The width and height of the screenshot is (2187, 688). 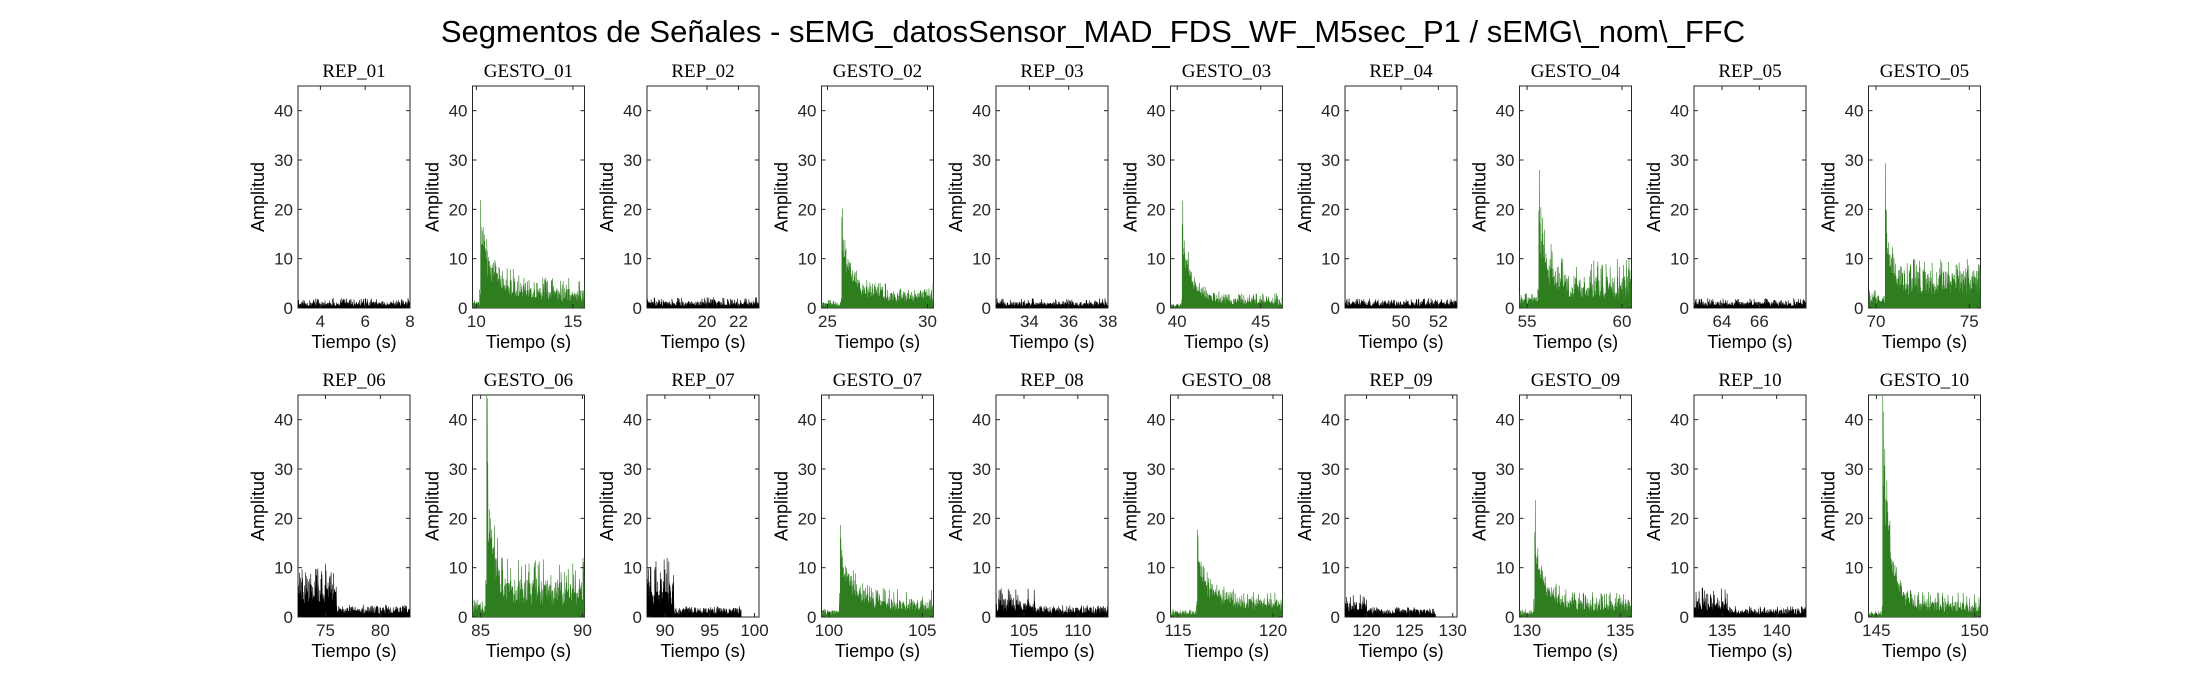 I want to click on subplot-rep-08: 0 10 20 30 40 105 110 REP_08 Tiempo (s) Amplitud, so click(x=1027, y=515).